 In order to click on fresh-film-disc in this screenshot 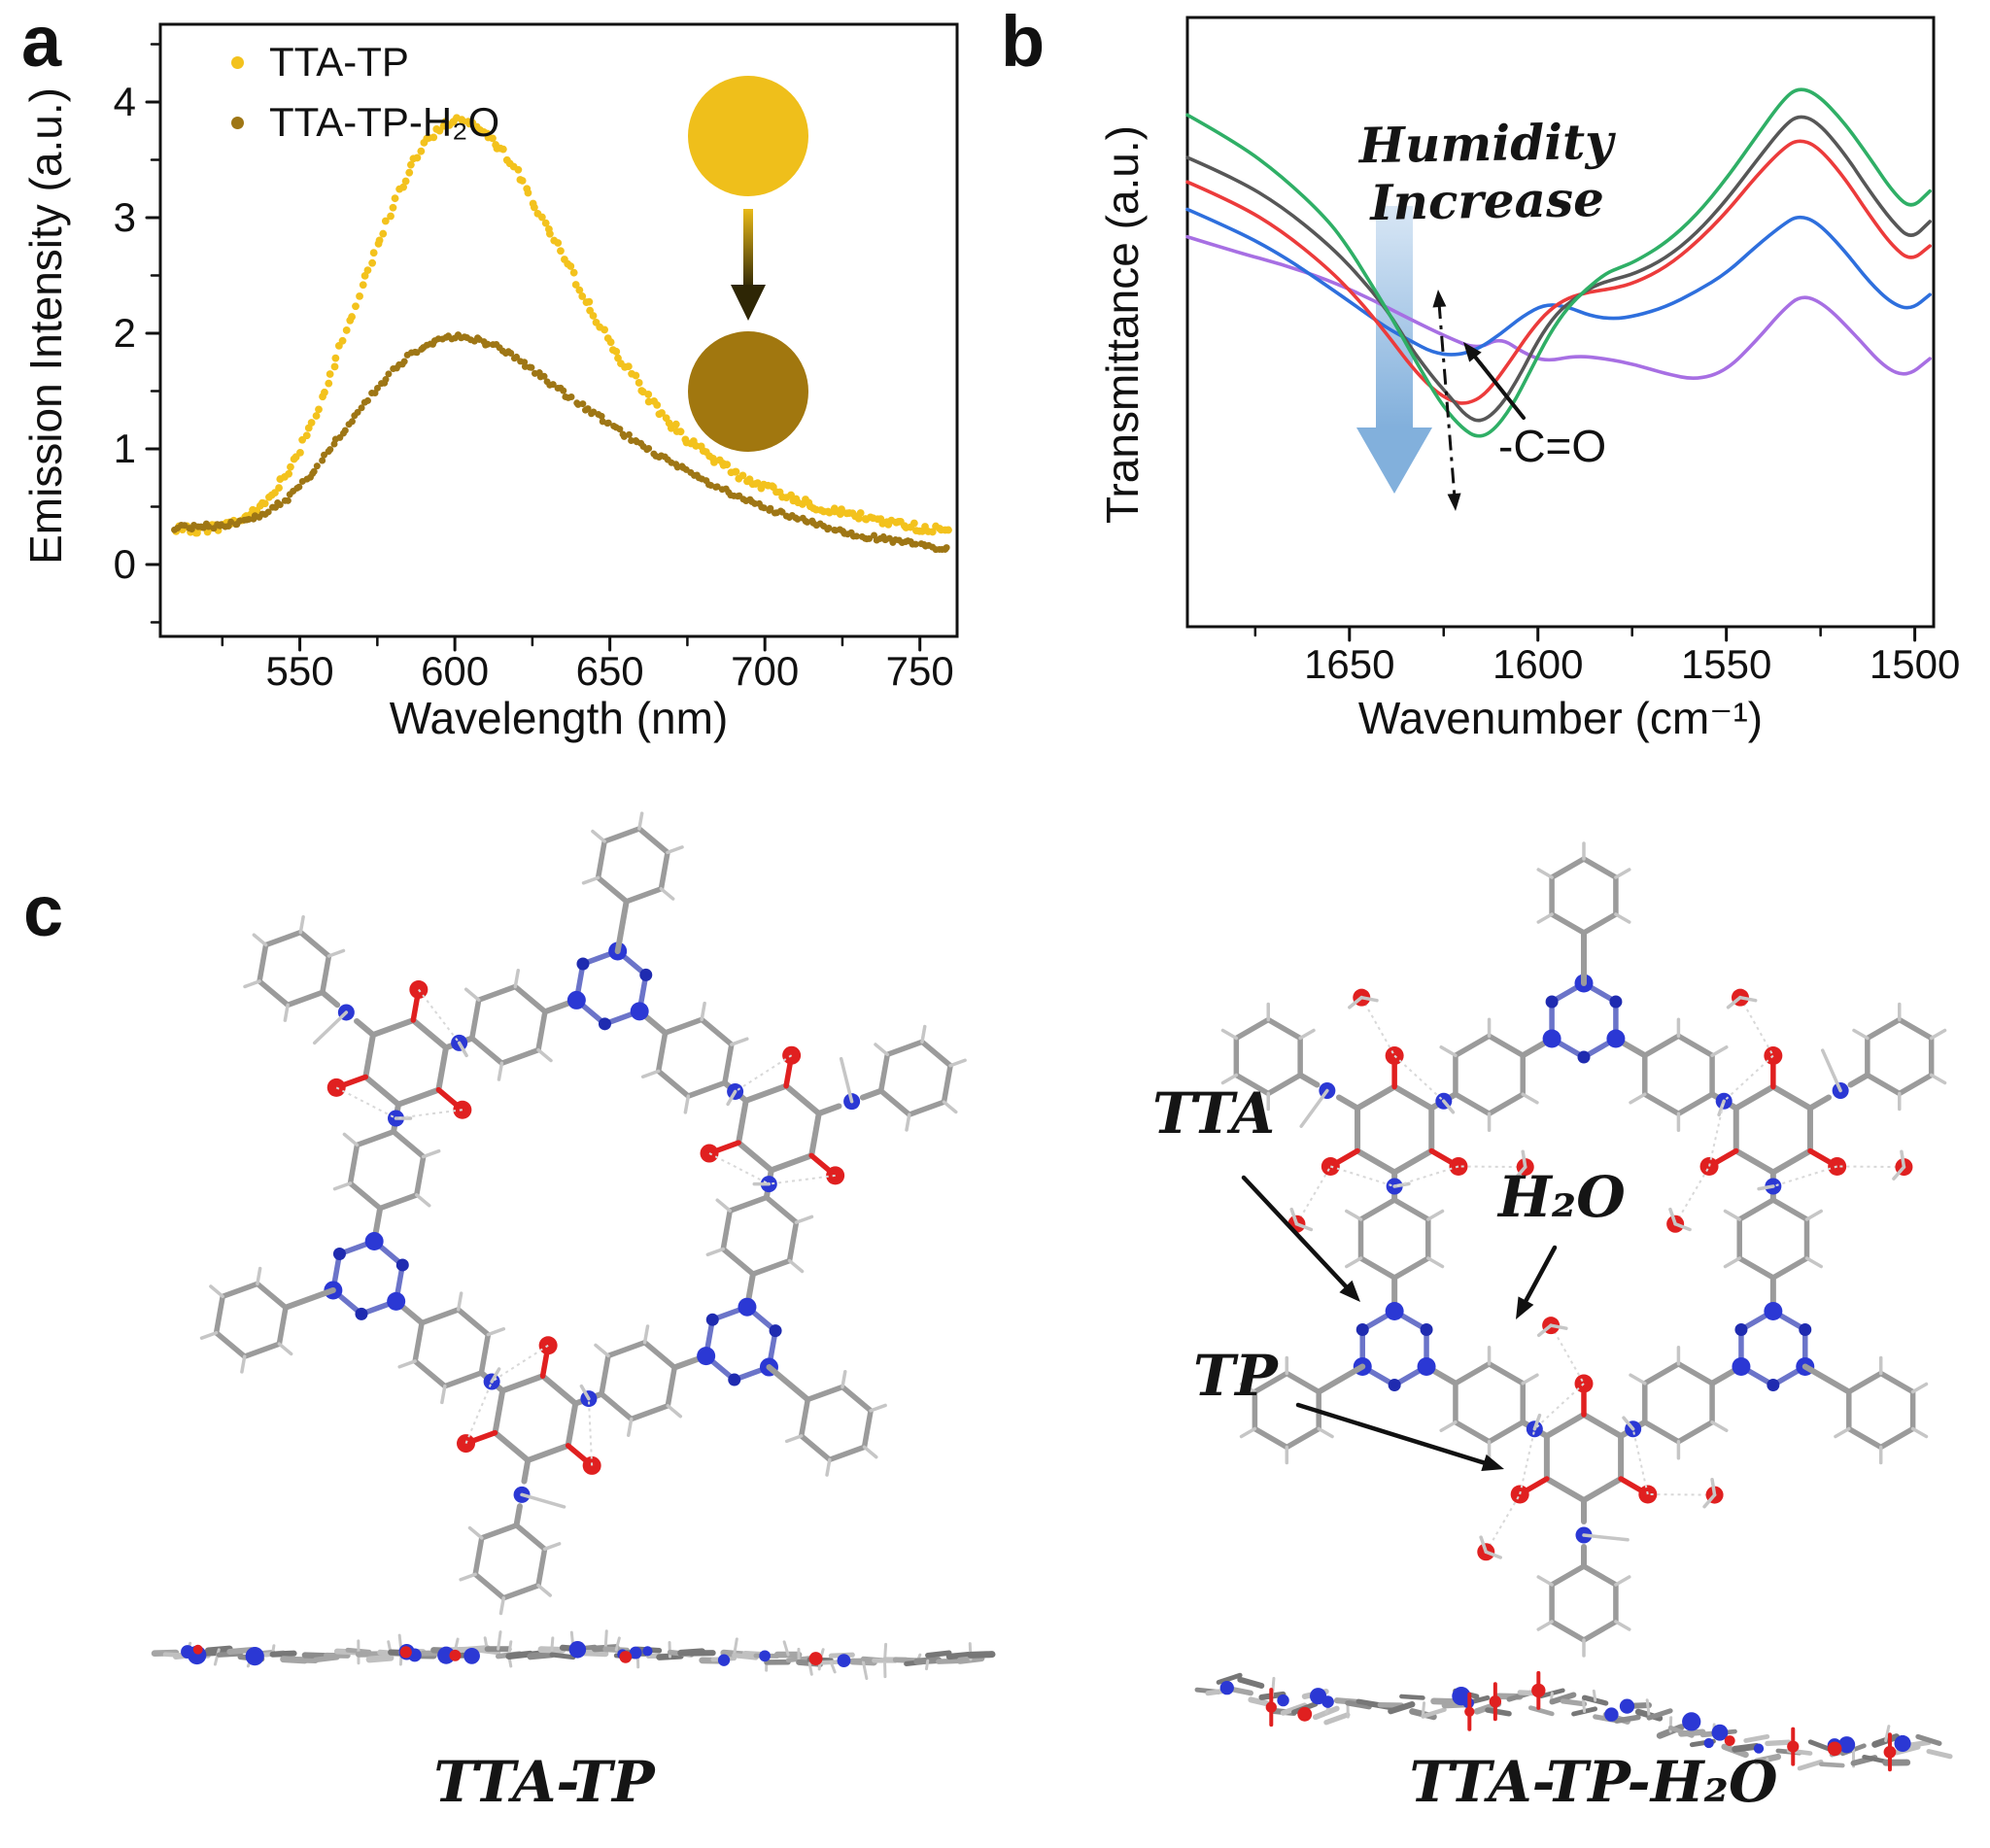, I will do `click(748, 136)`.